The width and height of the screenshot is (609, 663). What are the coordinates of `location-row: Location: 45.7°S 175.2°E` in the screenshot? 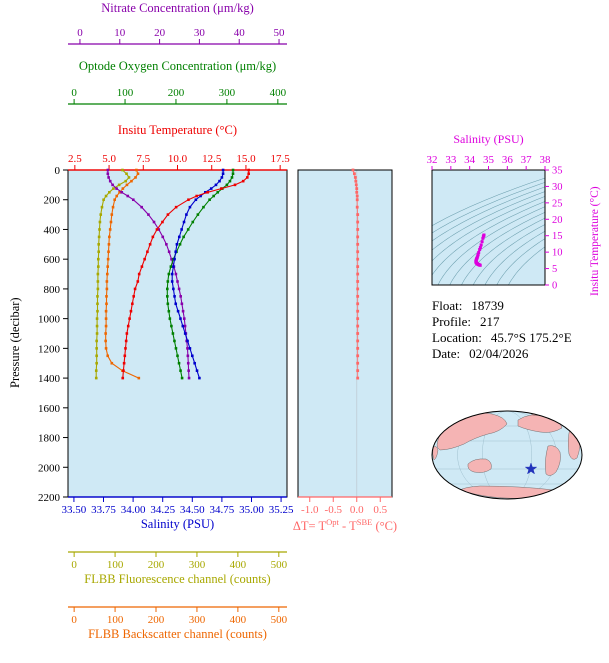 It's located at (502, 338).